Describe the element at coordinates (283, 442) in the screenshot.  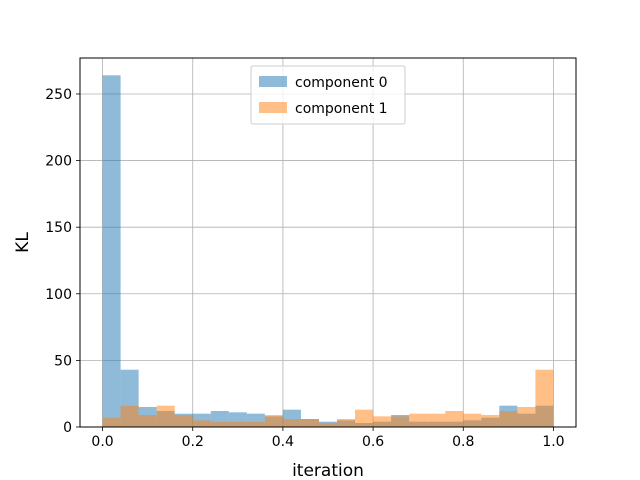
I see `x-tick-label-2: 0.4` at that location.